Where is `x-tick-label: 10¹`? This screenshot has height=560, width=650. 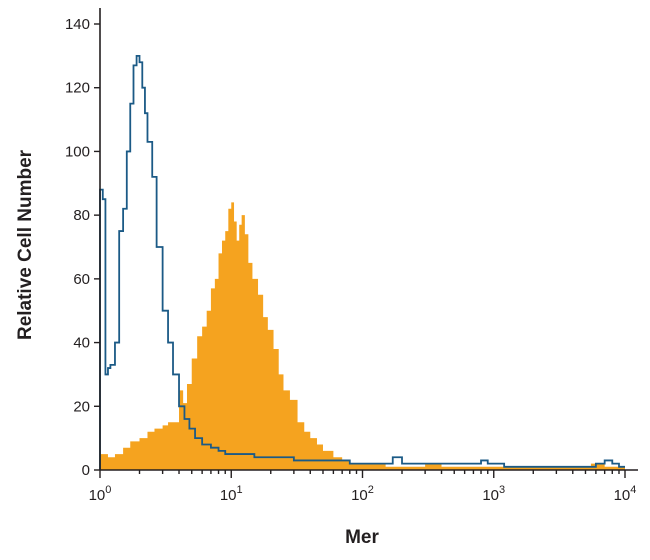
x-tick-label: 10¹ is located at coordinates (231, 494).